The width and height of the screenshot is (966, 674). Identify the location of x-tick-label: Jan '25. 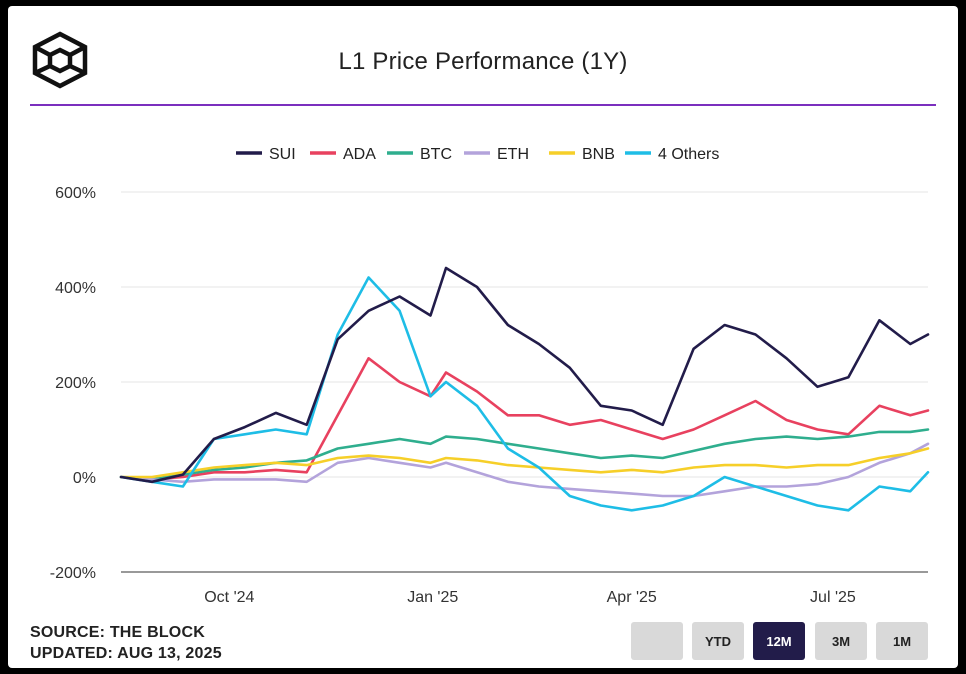
(432, 597).